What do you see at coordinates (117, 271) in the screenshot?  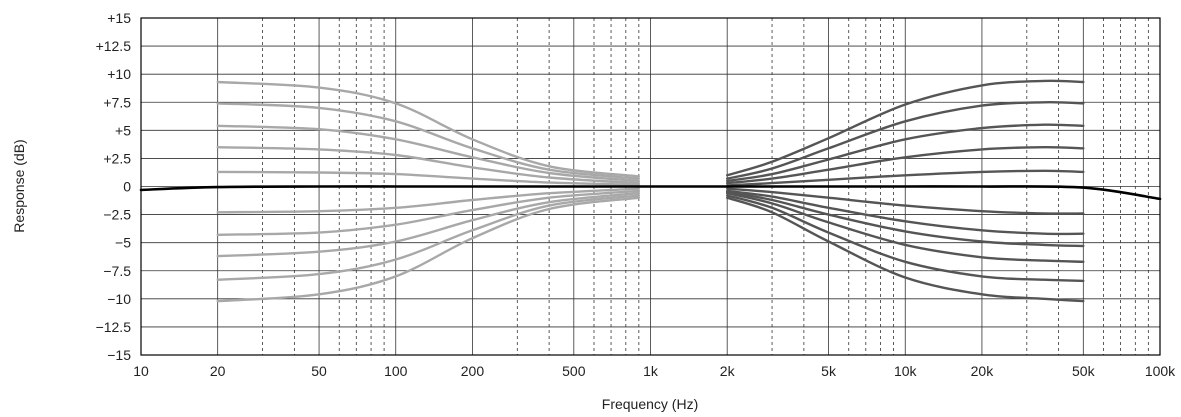 I see `y-tick-label: −7.5` at bounding box center [117, 271].